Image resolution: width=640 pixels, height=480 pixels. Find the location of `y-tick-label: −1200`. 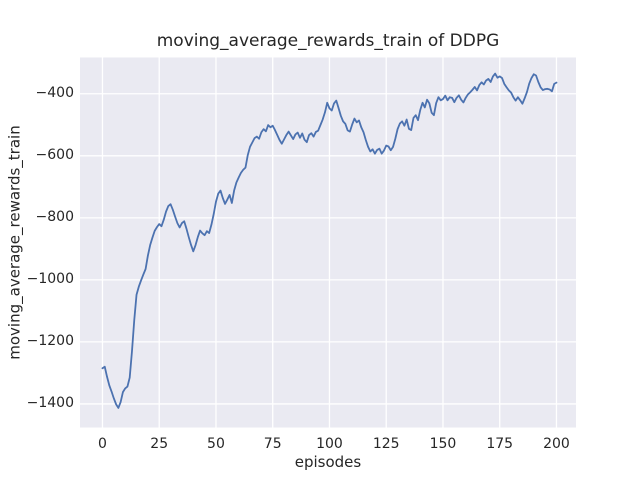

y-tick-label: −1200 is located at coordinates (50, 340).